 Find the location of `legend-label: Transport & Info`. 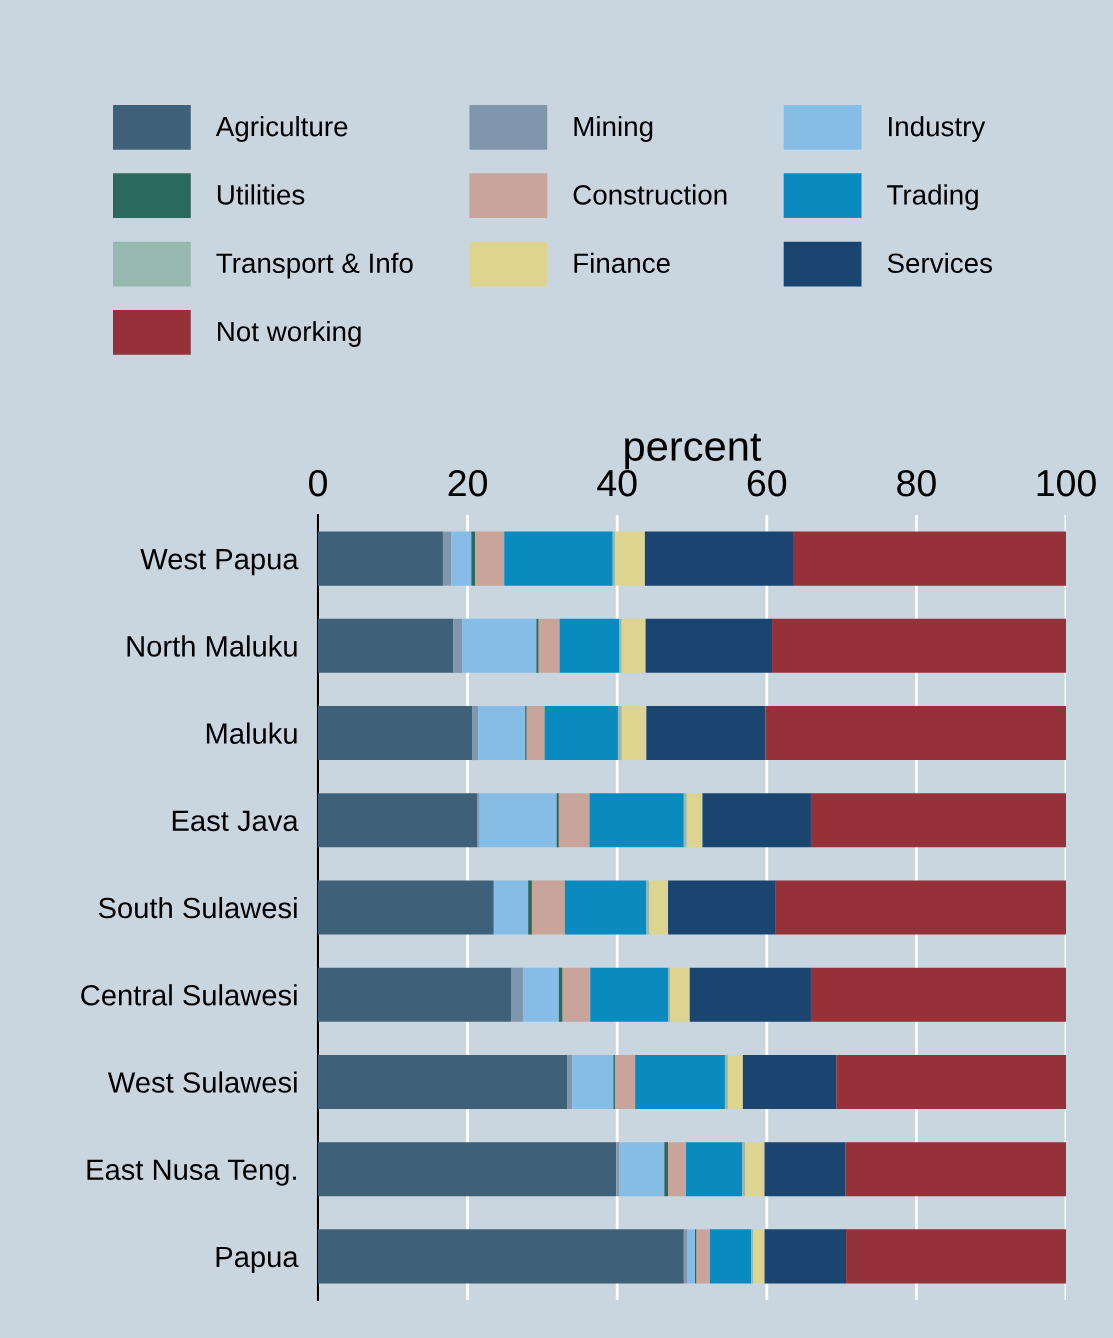

legend-label: Transport & Info is located at coordinates (314, 265).